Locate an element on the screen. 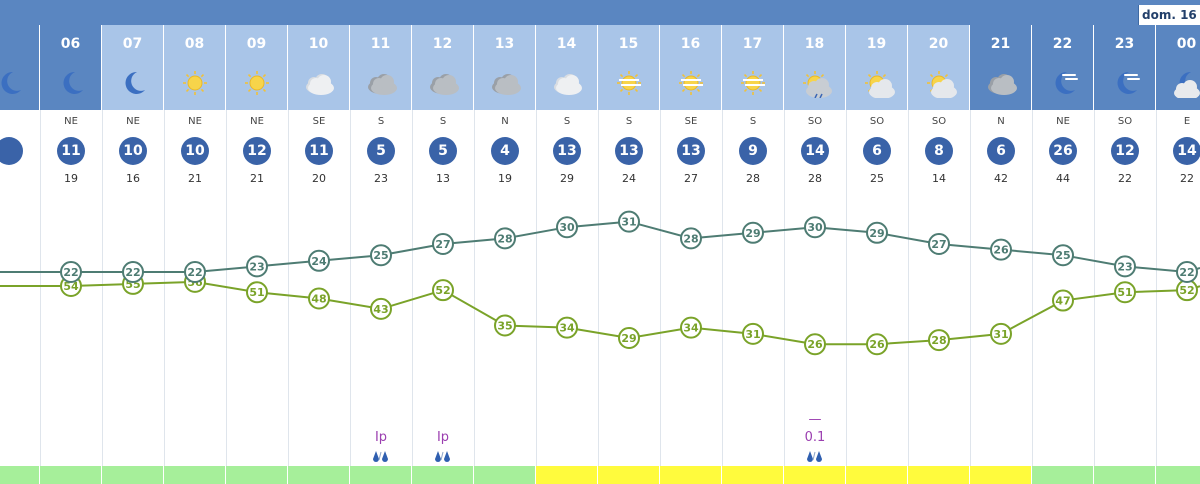 This screenshot has width=1200, height=484. humidity-point: 35 is located at coordinates (505, 325).